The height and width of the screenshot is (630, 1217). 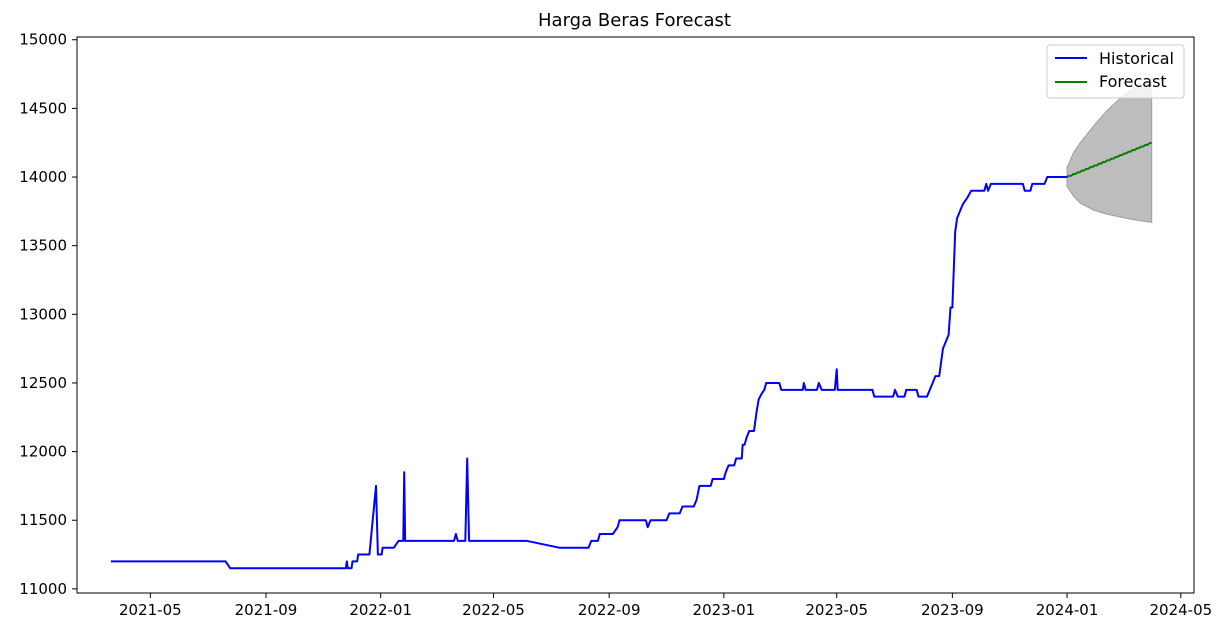 What do you see at coordinates (43, 383) in the screenshot?
I see `y-tick-label: 12500` at bounding box center [43, 383].